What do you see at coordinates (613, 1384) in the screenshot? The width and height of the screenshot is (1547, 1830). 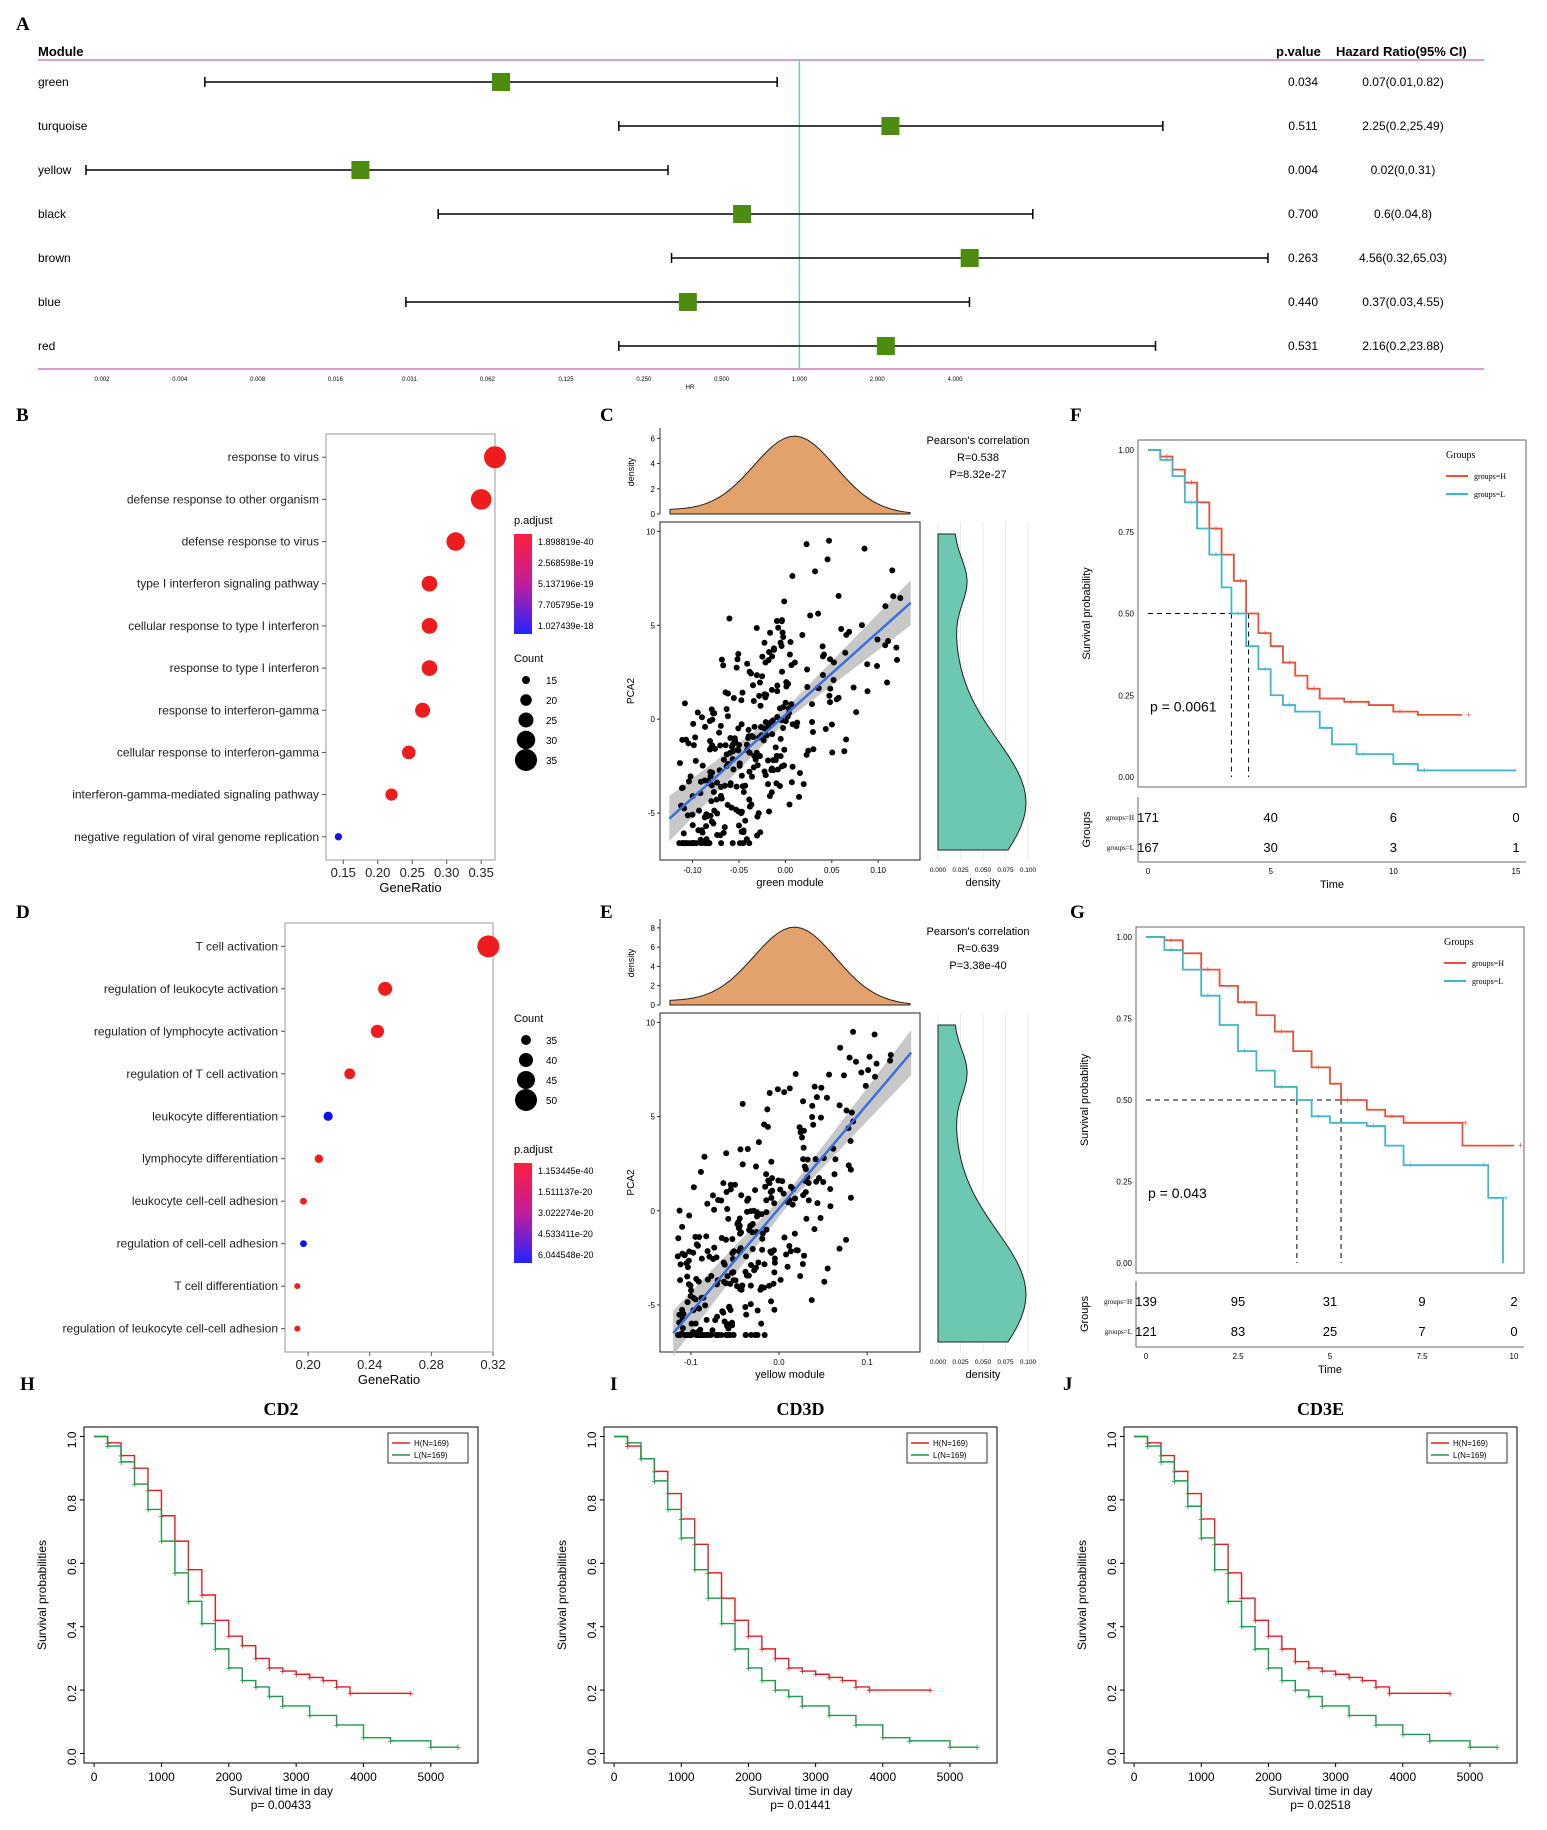 I see `panel-label-i: I` at bounding box center [613, 1384].